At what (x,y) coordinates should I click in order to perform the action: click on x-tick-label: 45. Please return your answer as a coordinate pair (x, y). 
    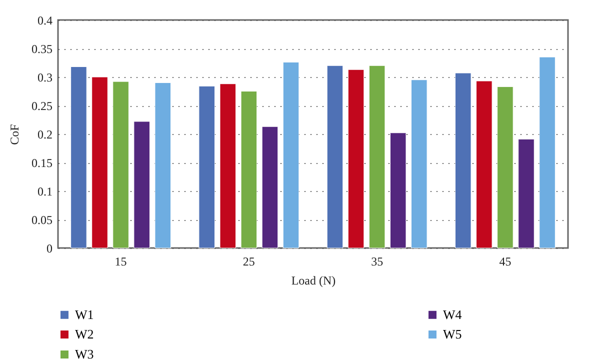
    Looking at the image, I should click on (505, 261).